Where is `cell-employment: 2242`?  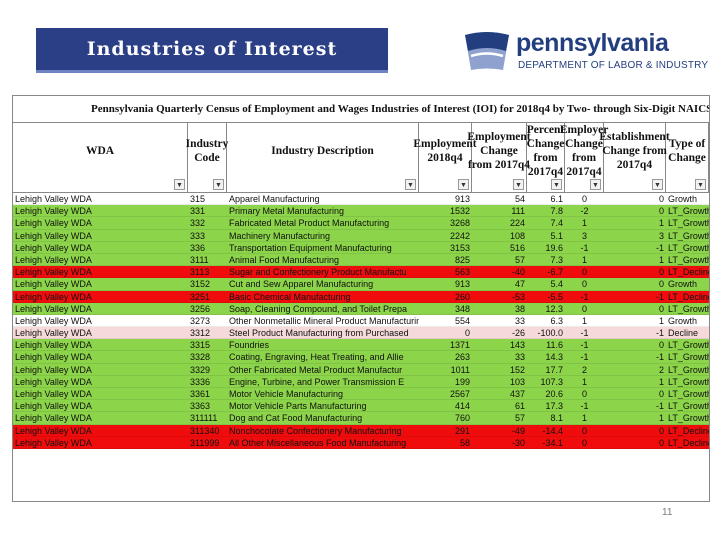
cell-employment: 2242 is located at coordinates (459, 235).